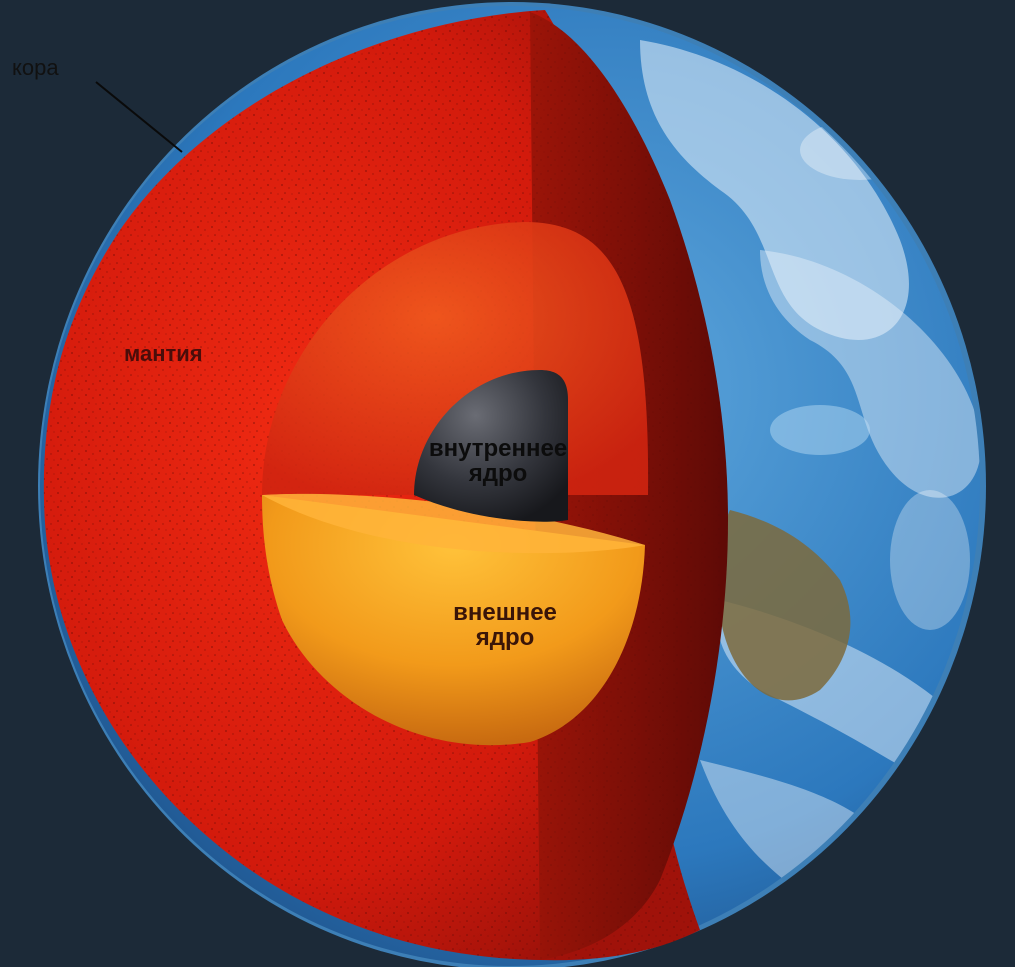 Image resolution: width=1015 pixels, height=967 pixels. I want to click on crust-pointer-line, so click(139, 117).